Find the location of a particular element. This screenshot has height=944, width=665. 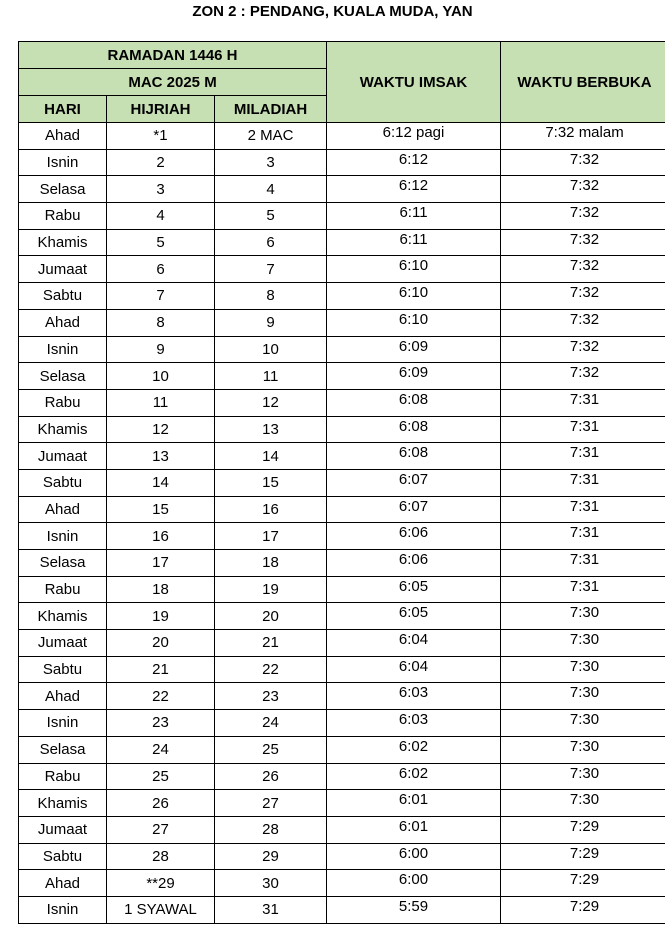

table-cell: 28 is located at coordinates (270, 829).